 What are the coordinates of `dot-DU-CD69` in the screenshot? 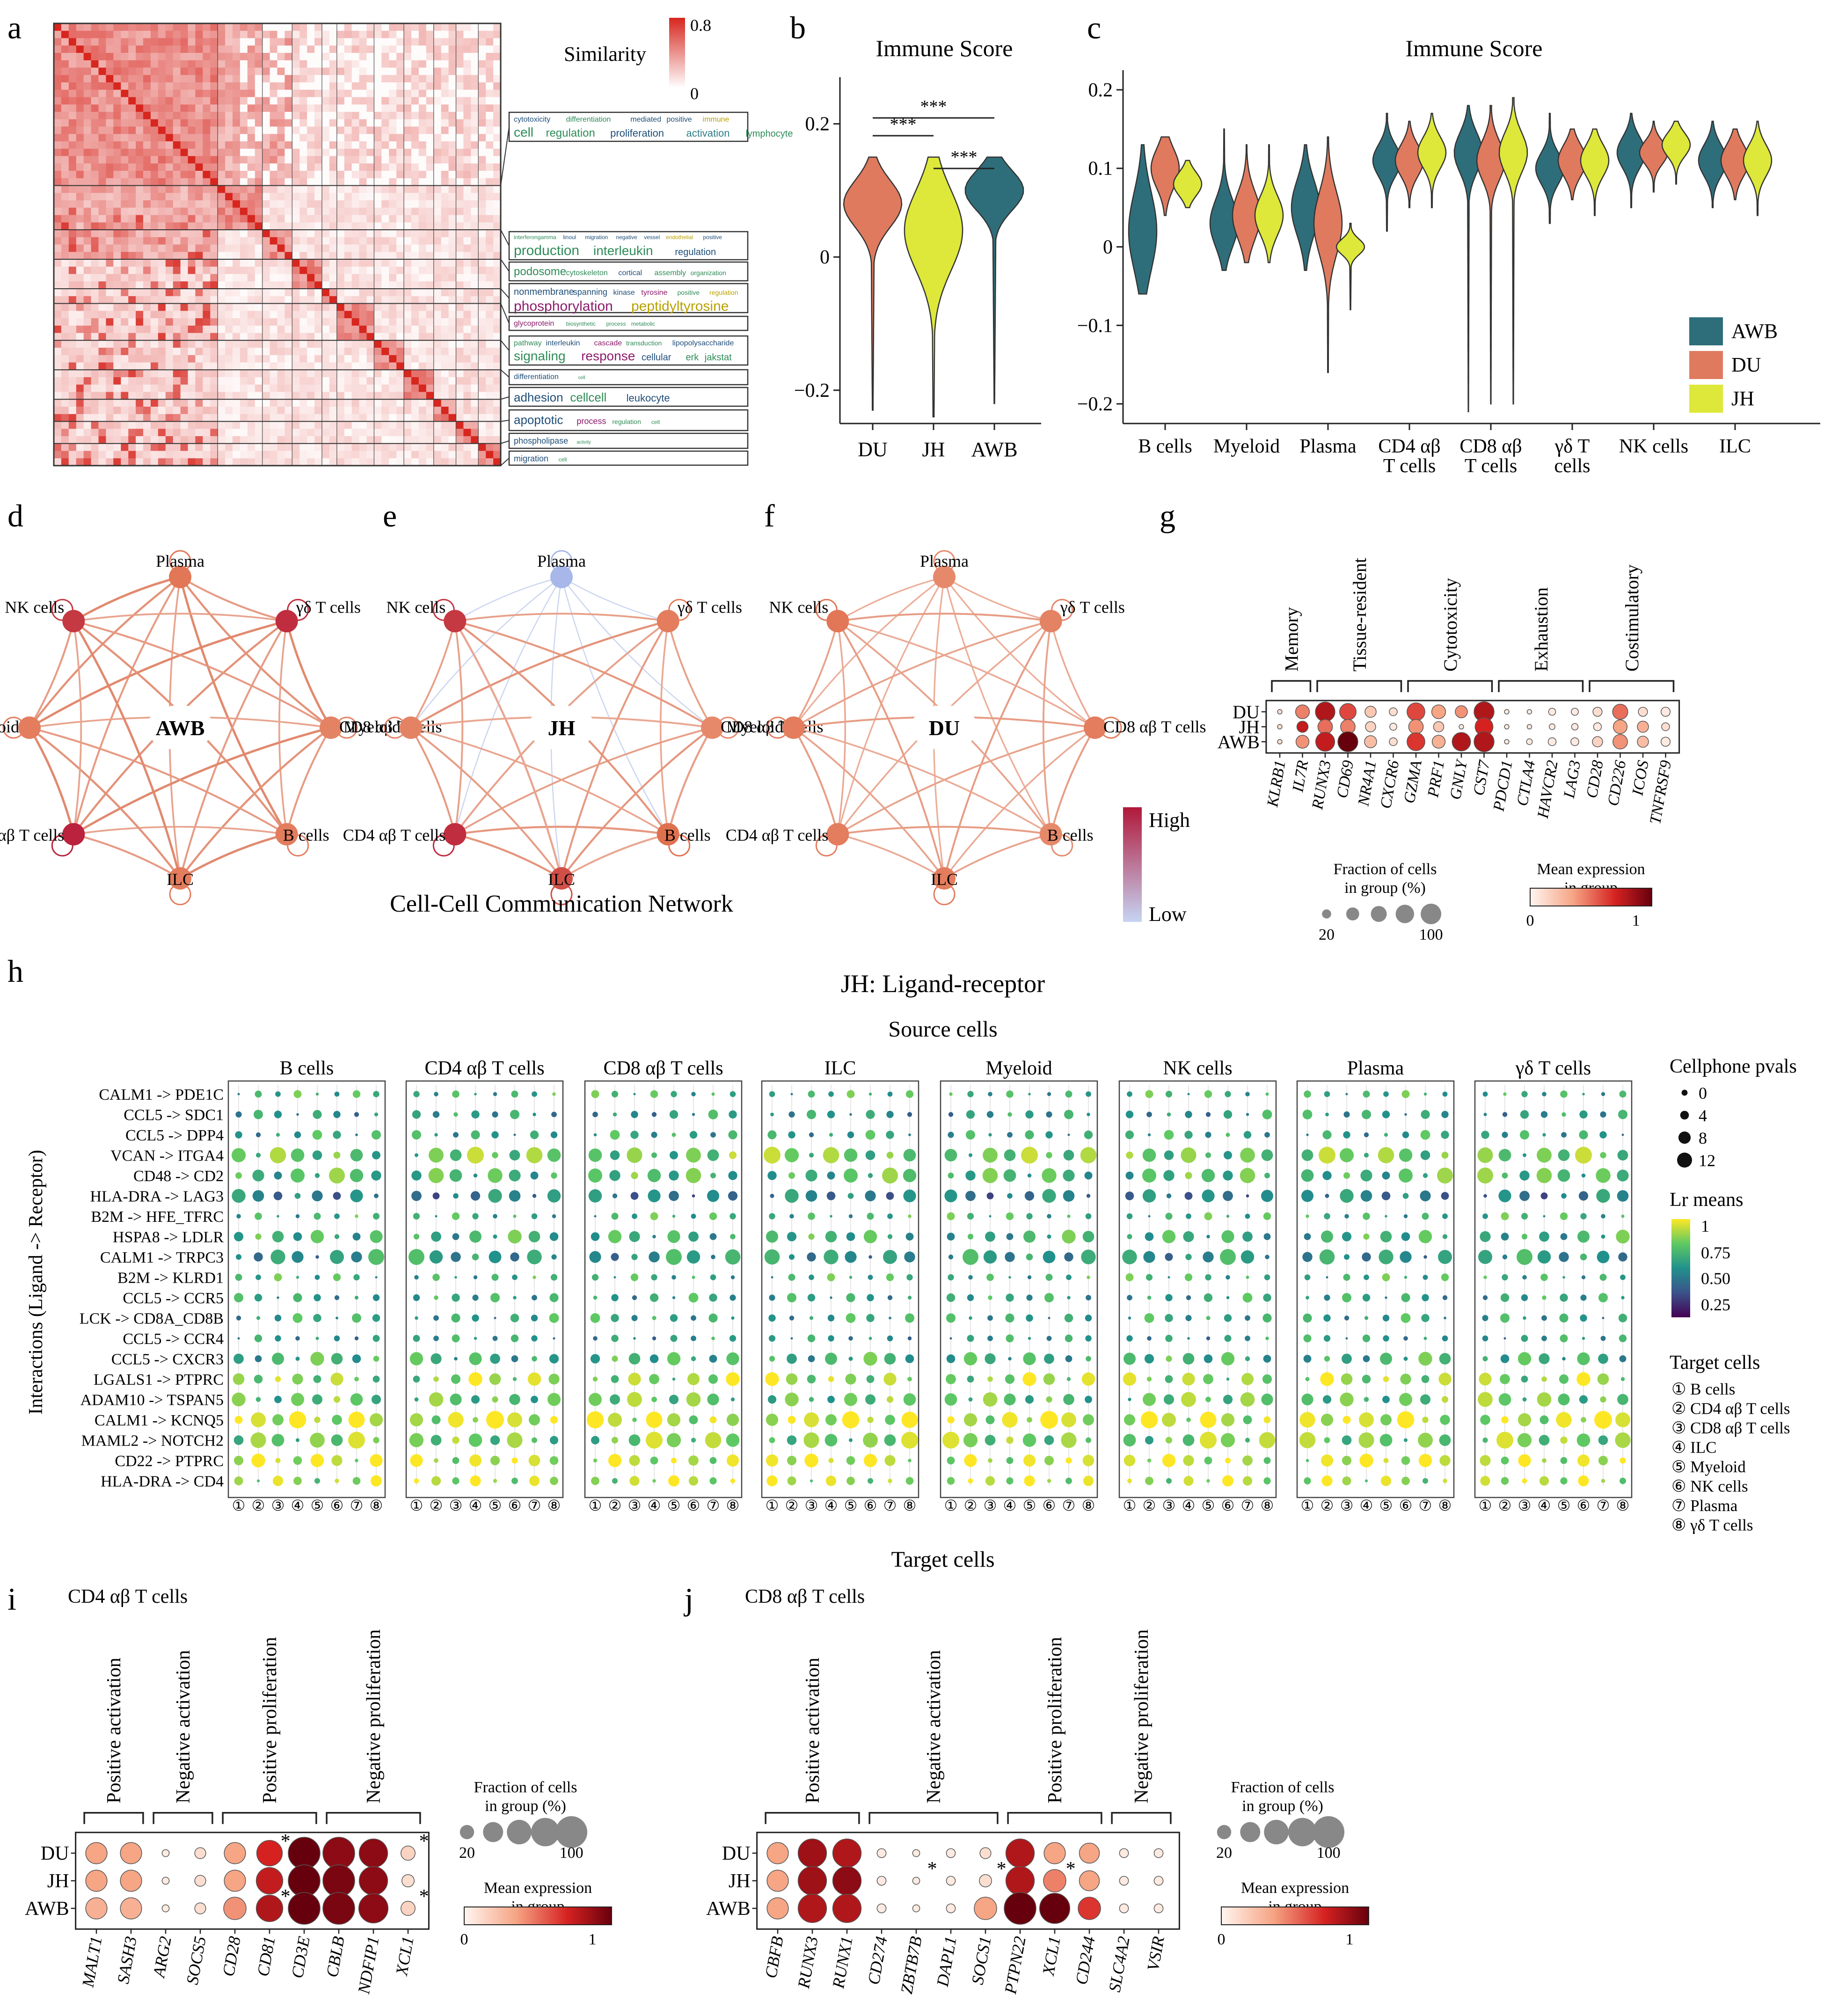 It's located at (1348, 712).